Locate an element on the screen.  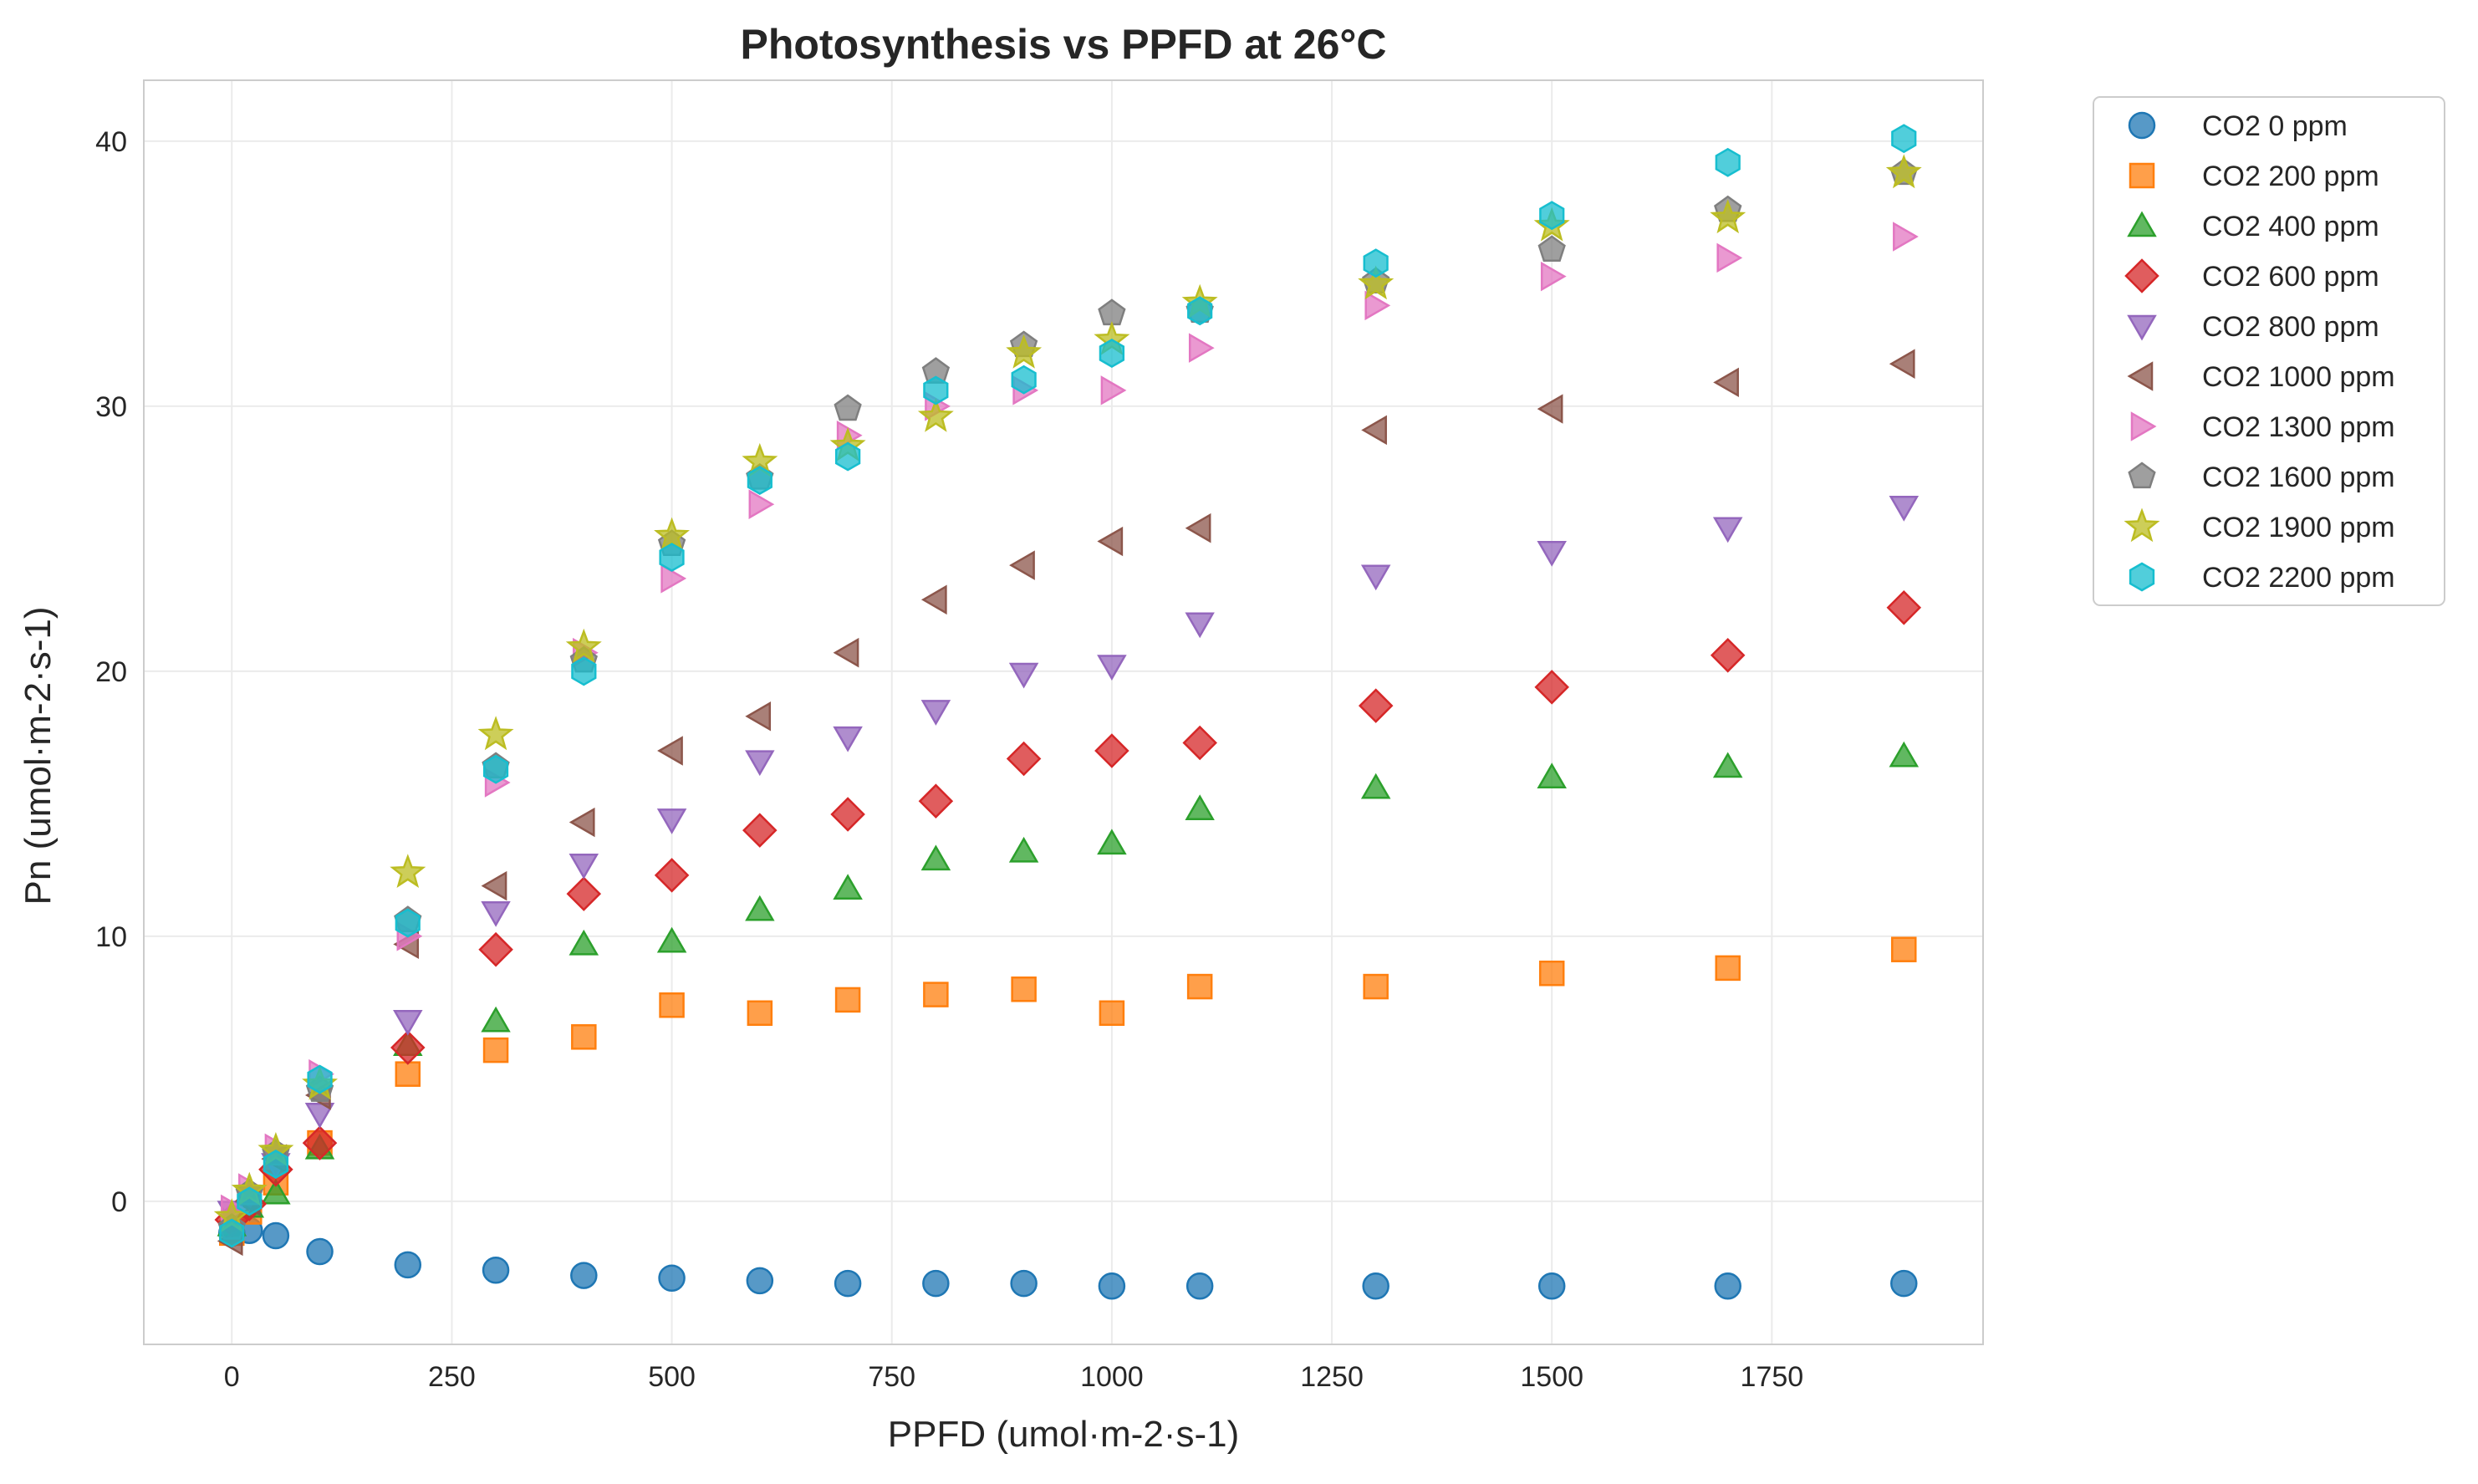
legend-label: CO2 1300 ppm is located at coordinates (2298, 427).